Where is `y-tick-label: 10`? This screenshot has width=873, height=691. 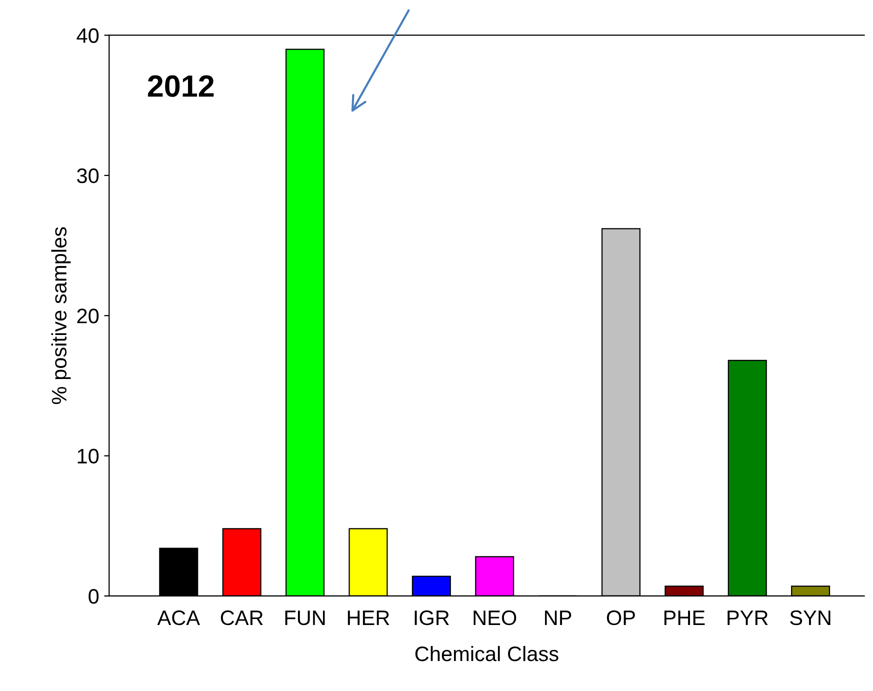 y-tick-label: 10 is located at coordinates (88, 456).